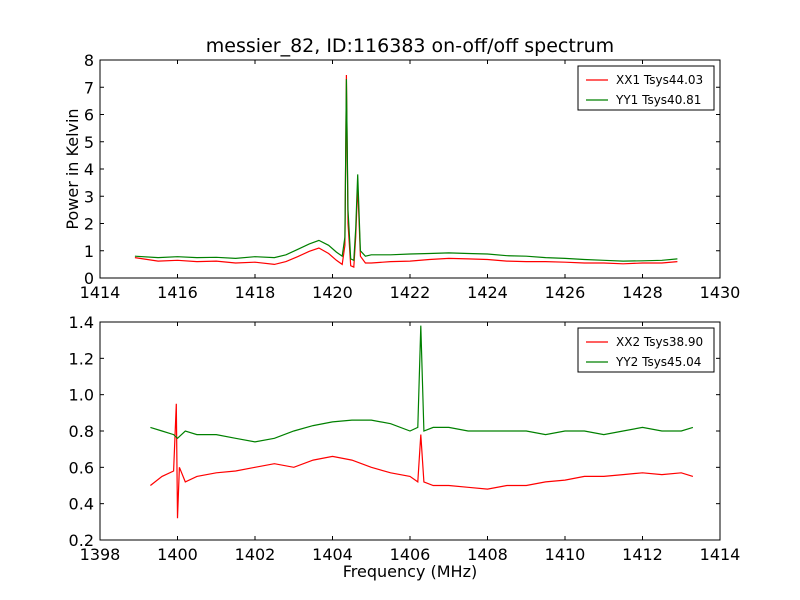 The height and width of the screenshot is (600, 800). What do you see at coordinates (487, 292) in the screenshot?
I see `top-x-tick-label: 1424` at bounding box center [487, 292].